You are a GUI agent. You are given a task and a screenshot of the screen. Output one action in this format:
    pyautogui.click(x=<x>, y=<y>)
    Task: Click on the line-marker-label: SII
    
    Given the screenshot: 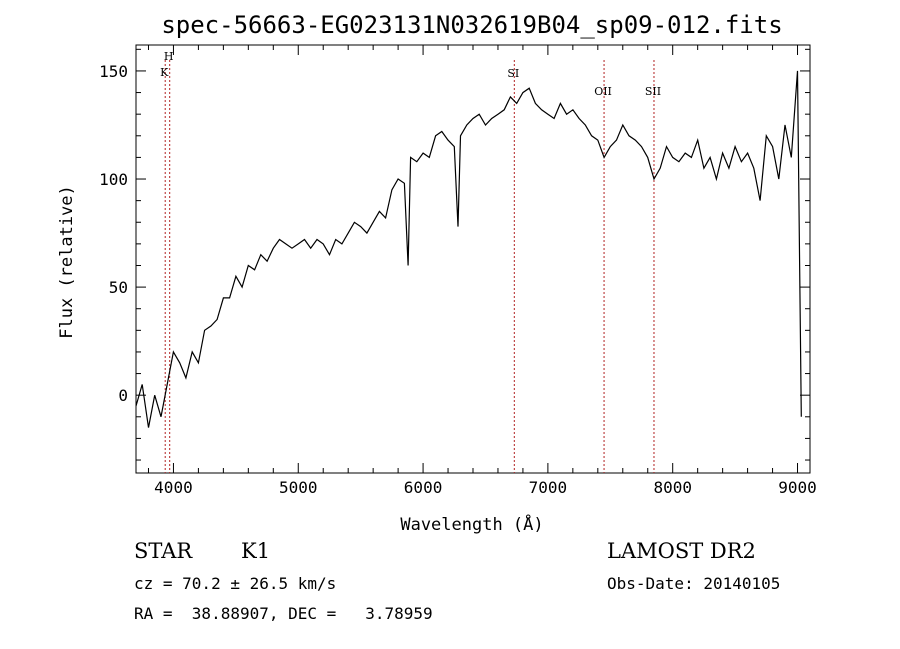 What is the action you would take?
    pyautogui.click(x=653, y=91)
    